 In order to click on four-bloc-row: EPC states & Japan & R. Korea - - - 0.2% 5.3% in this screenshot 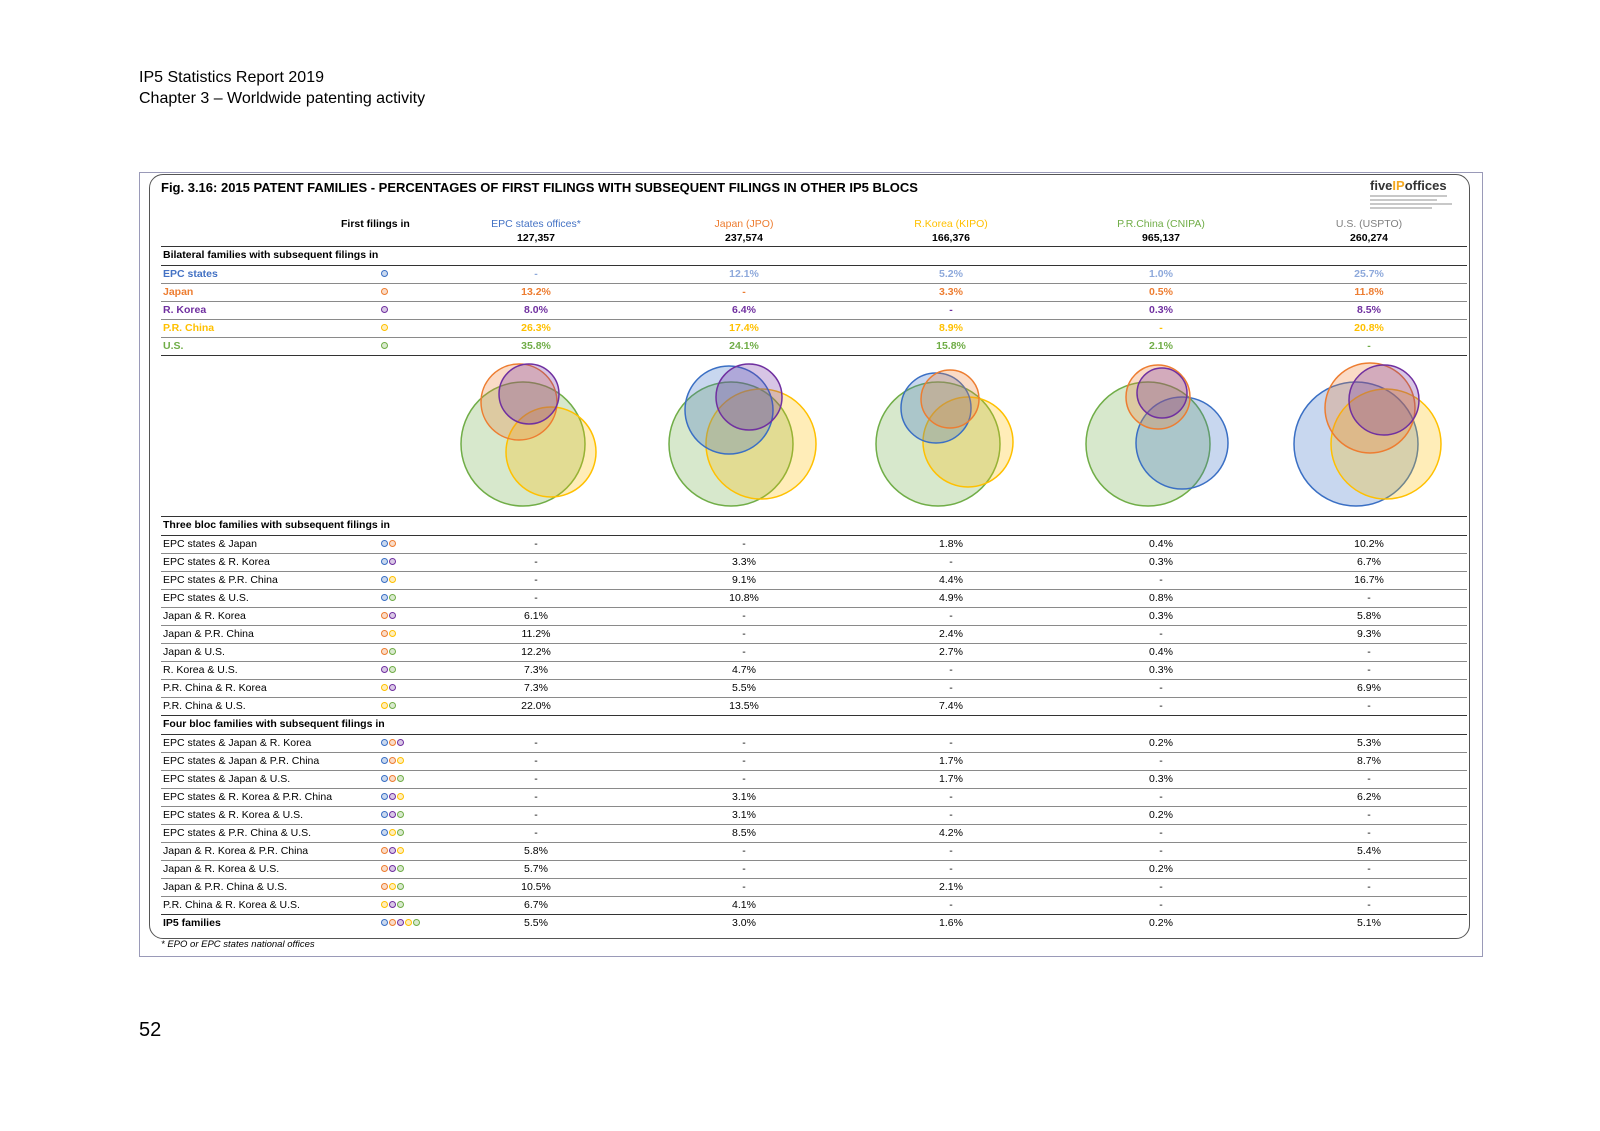, I will do `click(814, 744)`.